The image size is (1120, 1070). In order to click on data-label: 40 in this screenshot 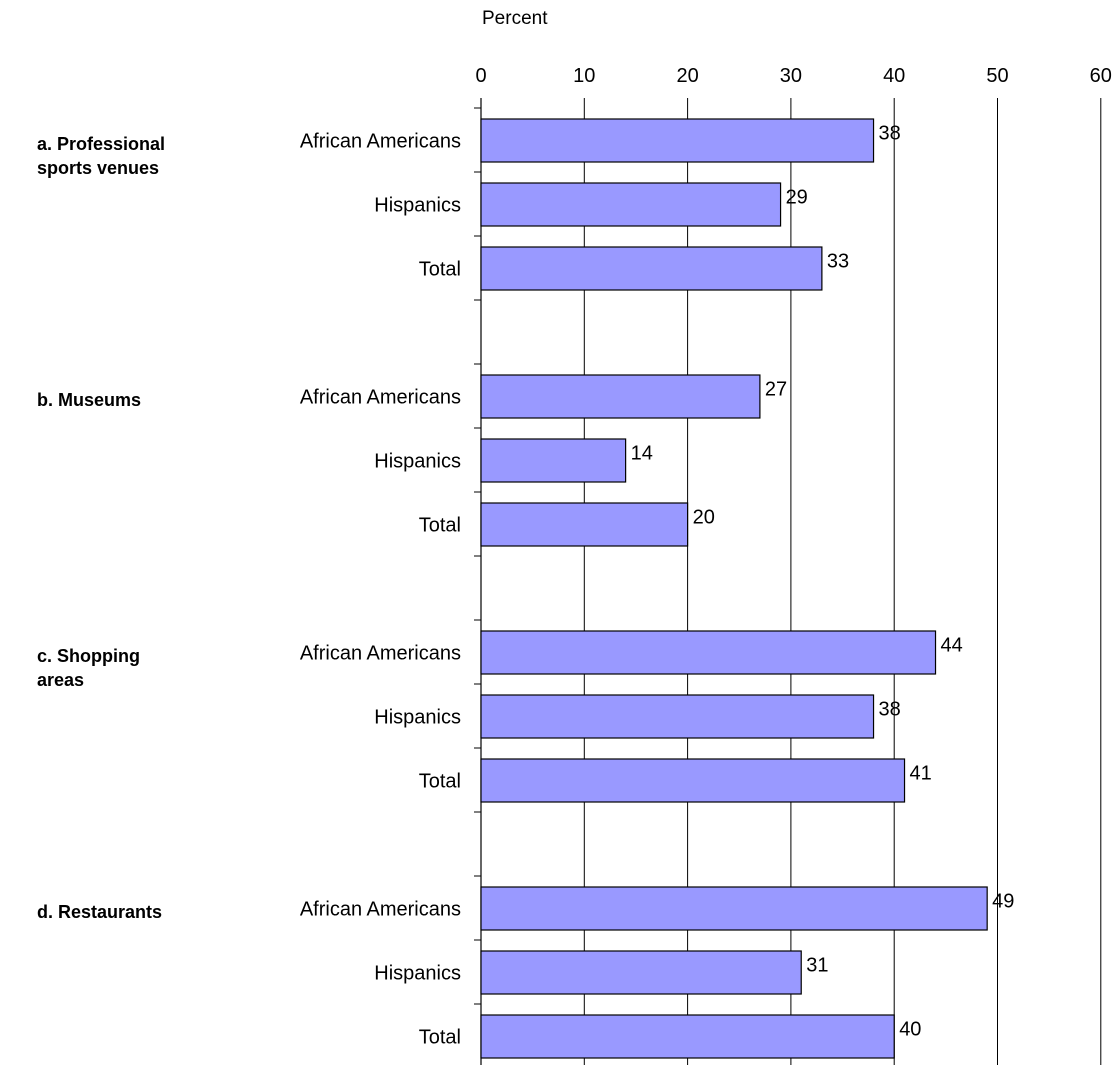, I will do `click(910, 1030)`.